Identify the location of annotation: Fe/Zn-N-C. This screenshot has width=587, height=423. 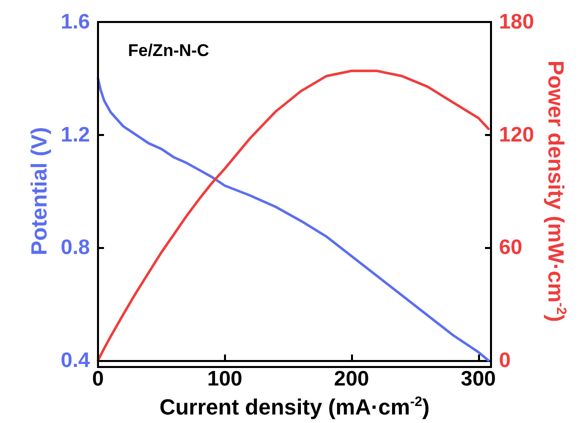
(169, 50).